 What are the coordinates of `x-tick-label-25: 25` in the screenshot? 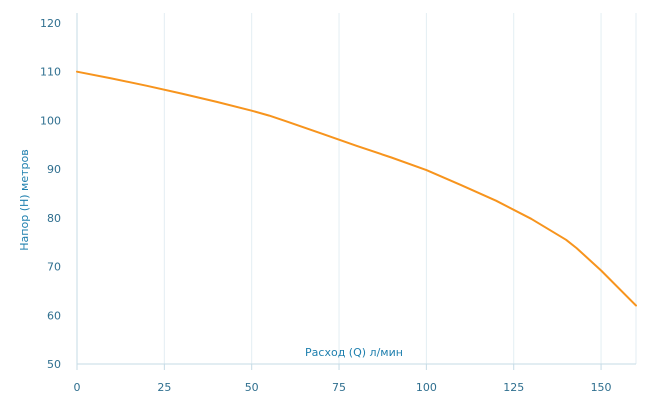 It's located at (164, 387).